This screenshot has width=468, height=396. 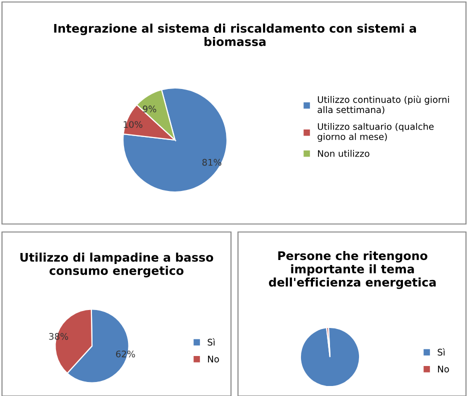 I want to click on data-label: 81%, so click(x=212, y=162).